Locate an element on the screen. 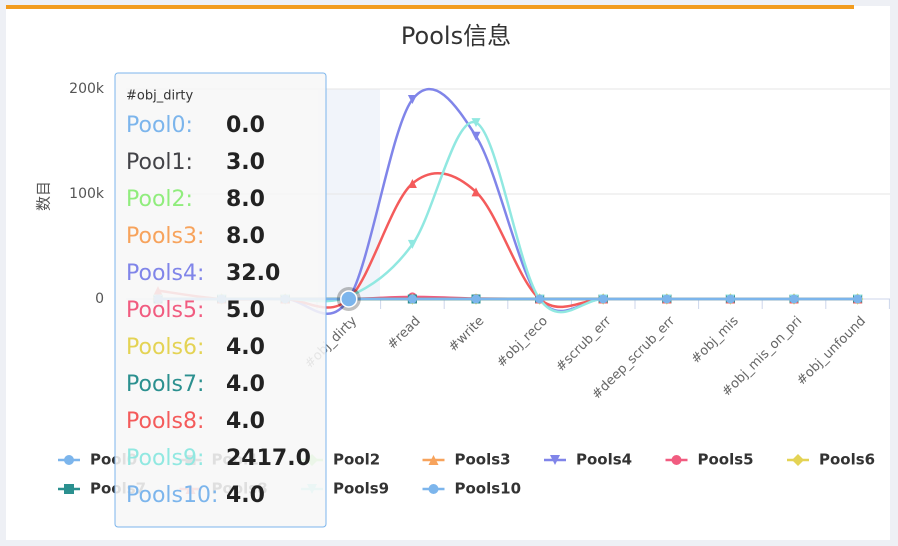 The height and width of the screenshot is (546, 898). tooltip-series-name: Pools7 is located at coordinates (161, 384).